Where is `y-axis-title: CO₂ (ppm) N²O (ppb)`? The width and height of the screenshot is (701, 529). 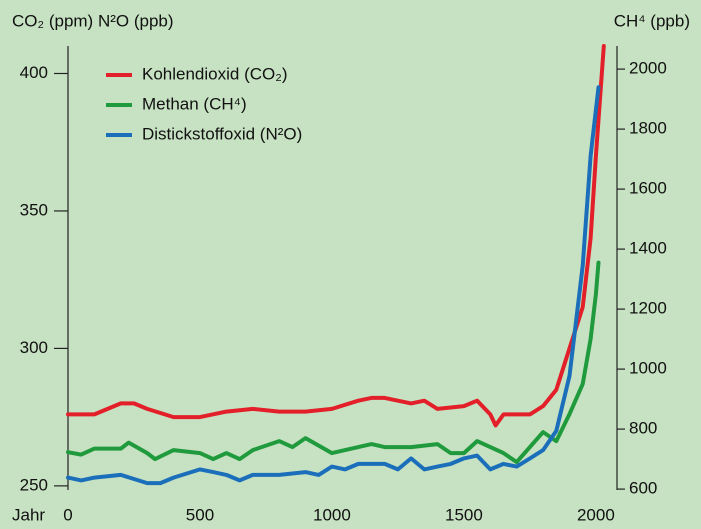
y-axis-title: CO₂ (ppm) N²O (ppb) is located at coordinates (93, 20).